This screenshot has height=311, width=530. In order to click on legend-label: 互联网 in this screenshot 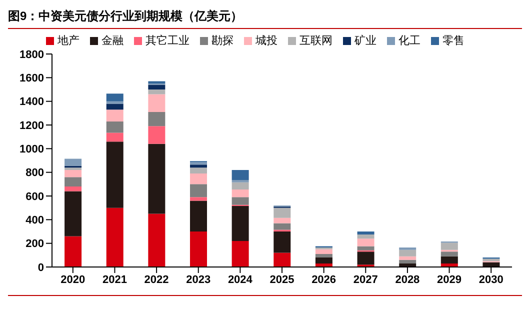, I will do `click(316, 41)`.